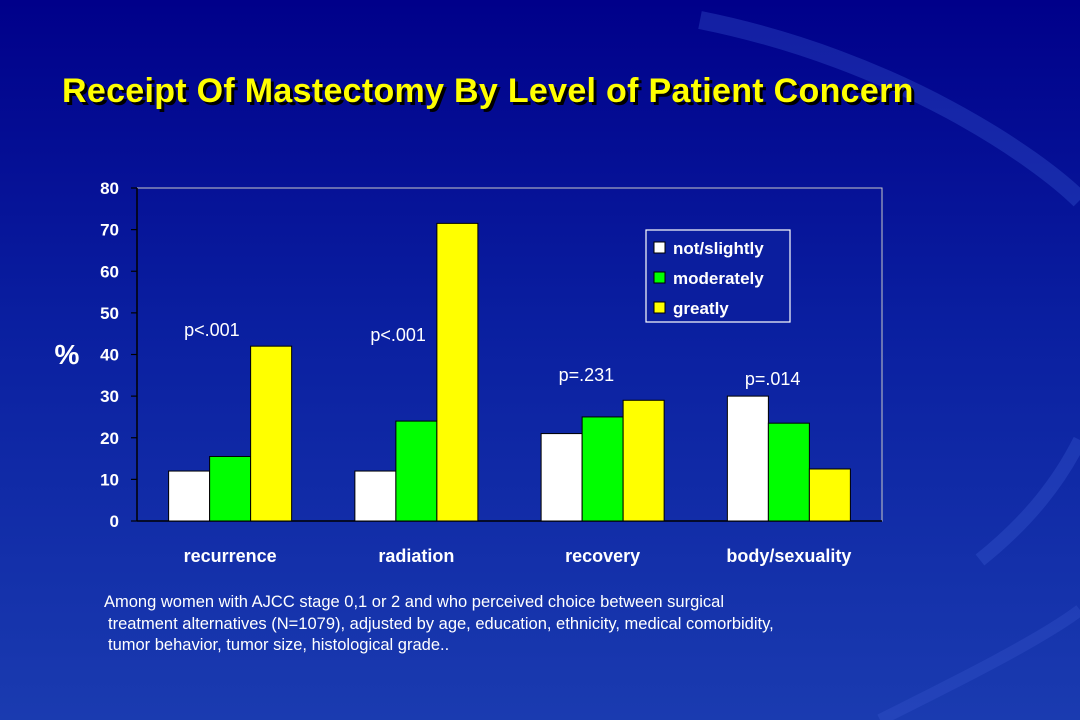 This screenshot has width=1080, height=720. Describe the element at coordinates (416, 556) in the screenshot. I see `x-tick-label: radiation` at that location.